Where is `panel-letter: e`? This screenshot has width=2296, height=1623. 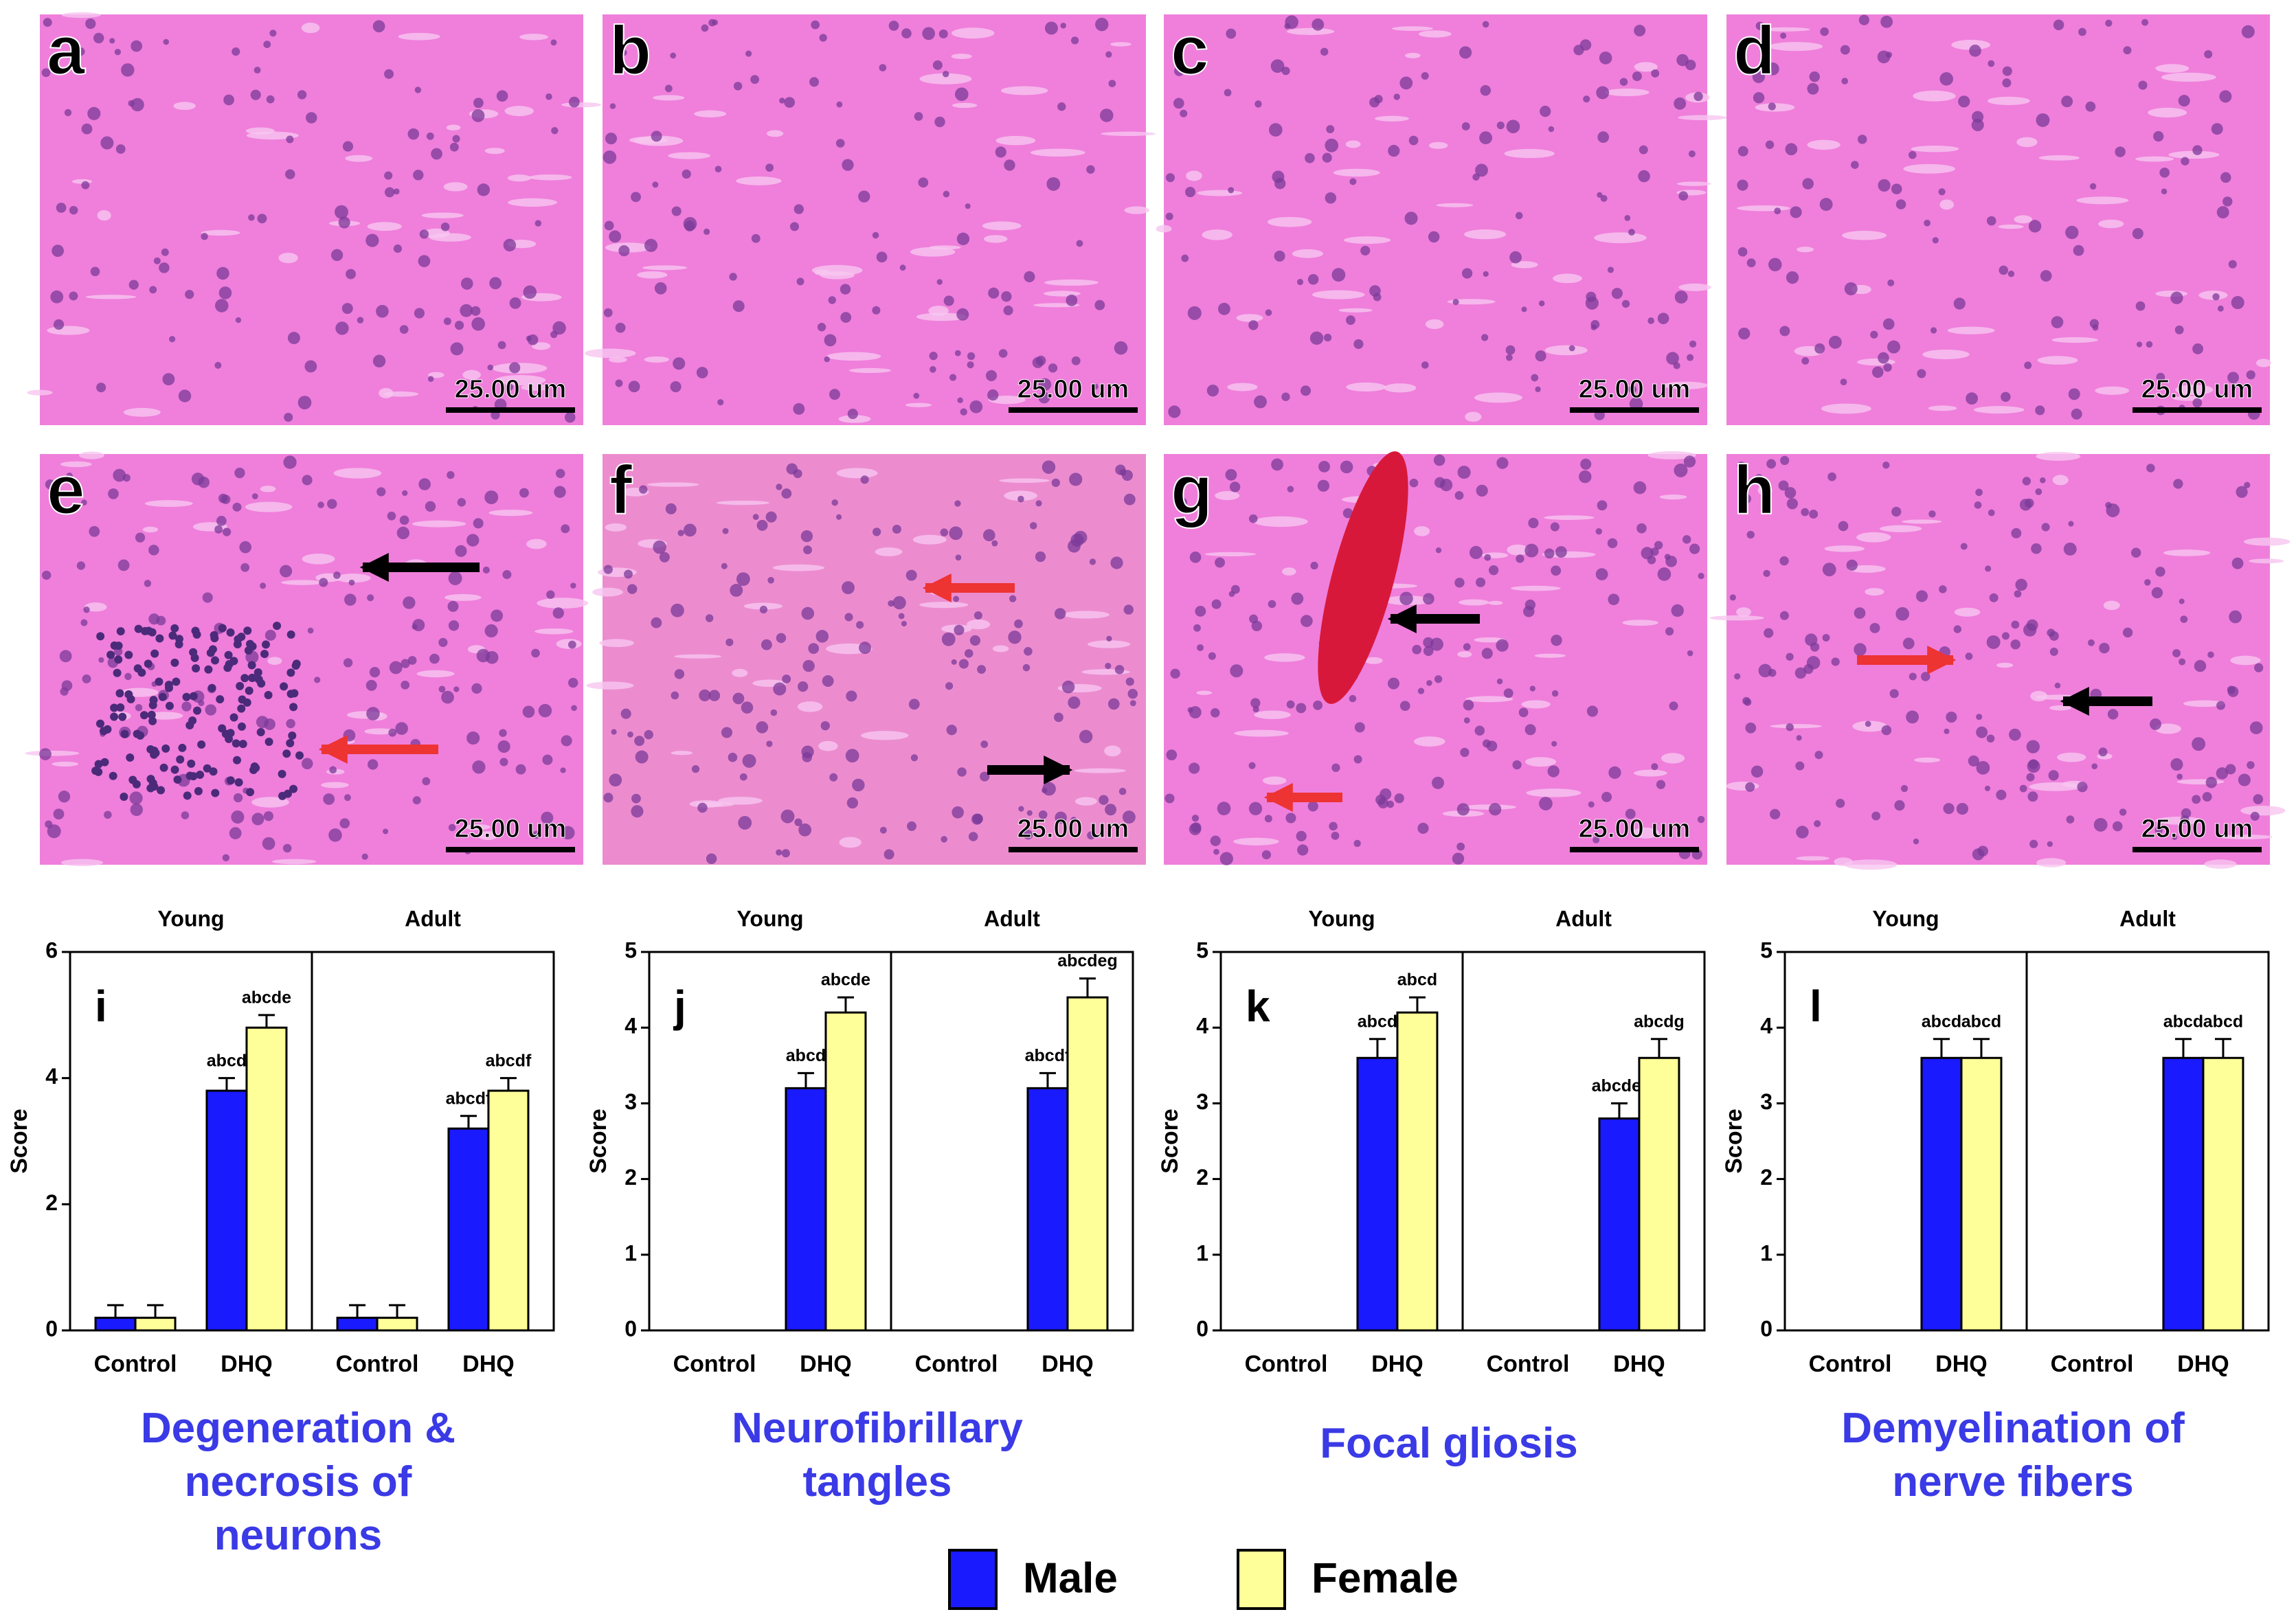
panel-letter: e is located at coordinates (66, 490).